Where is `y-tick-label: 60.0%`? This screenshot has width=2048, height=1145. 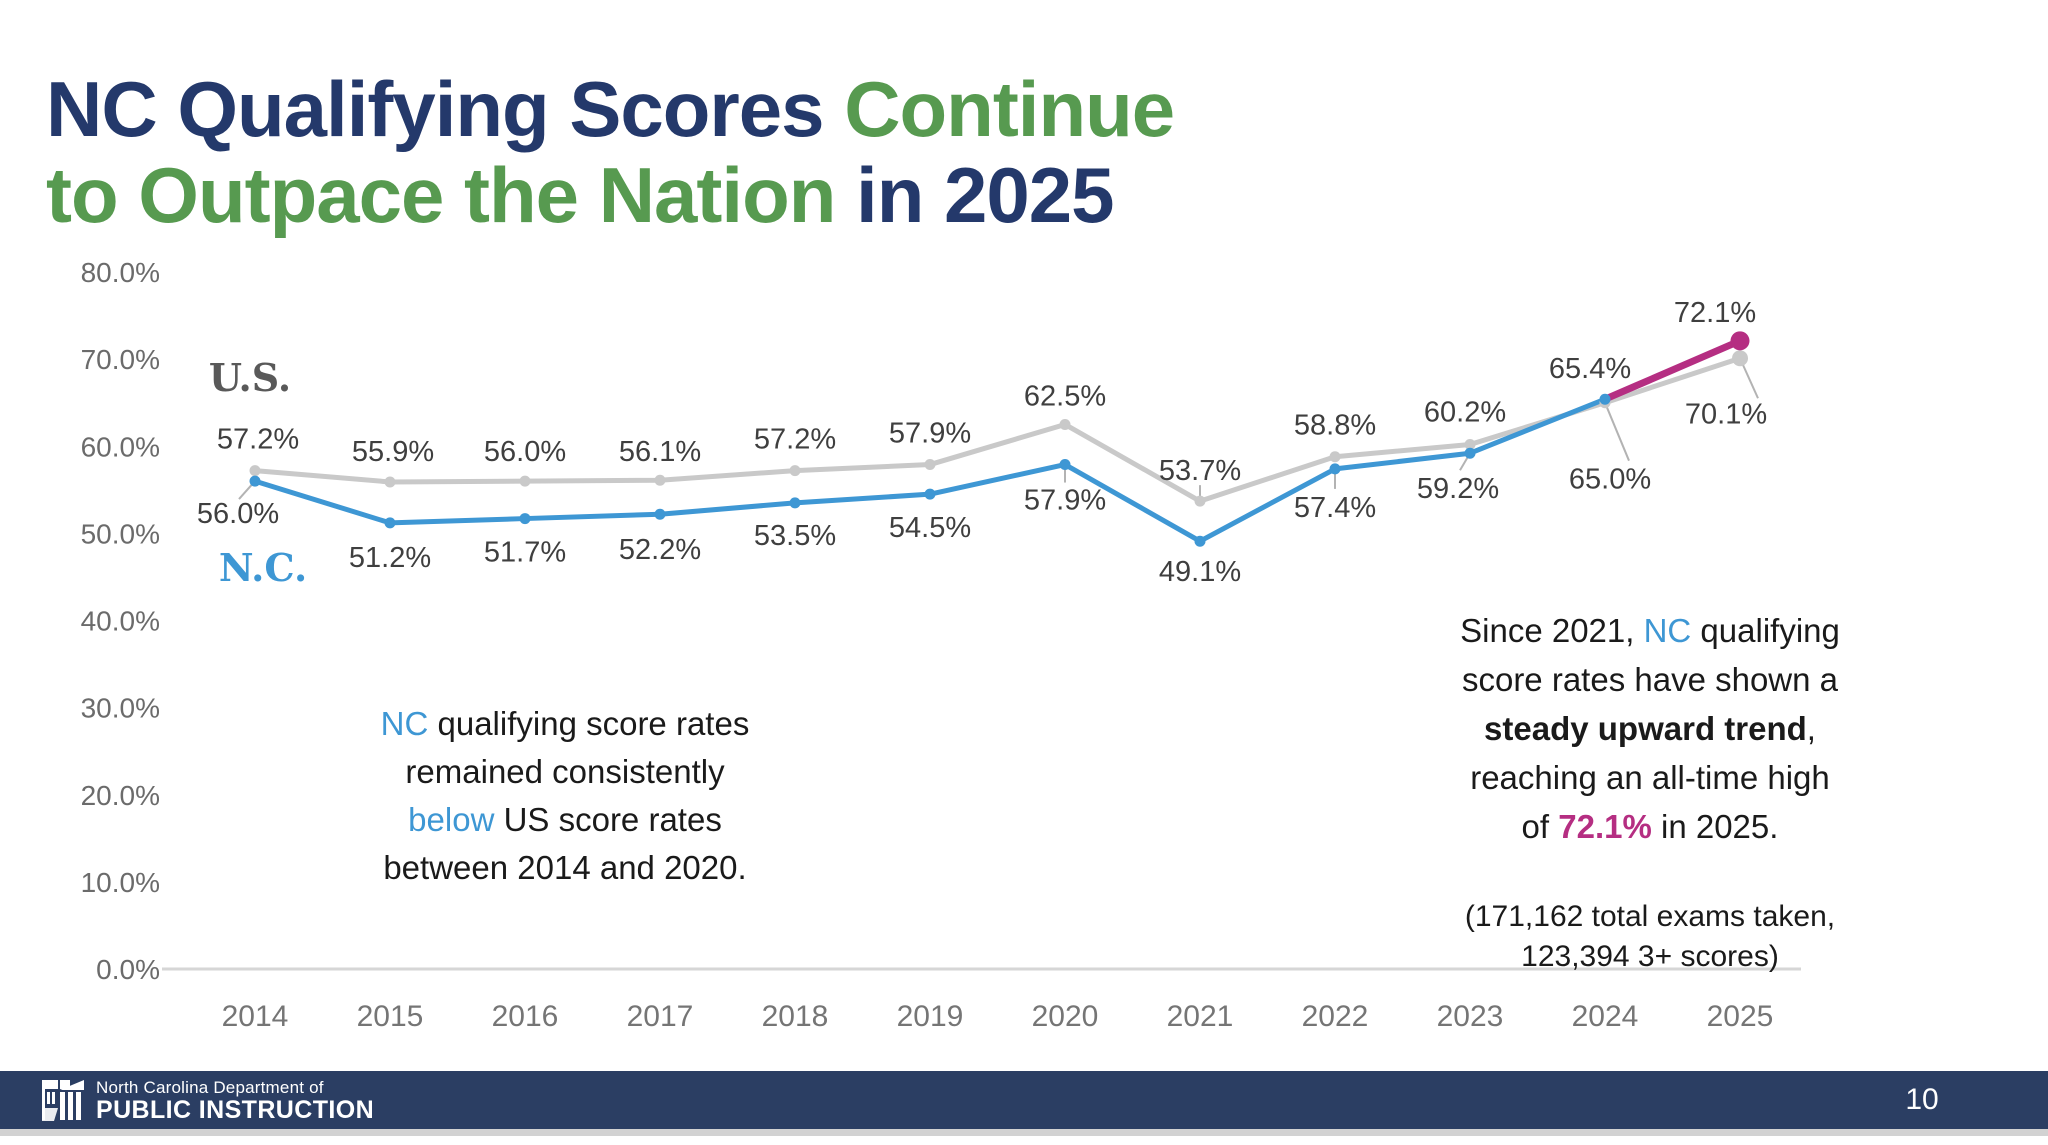 y-tick-label: 60.0% is located at coordinates (120, 446).